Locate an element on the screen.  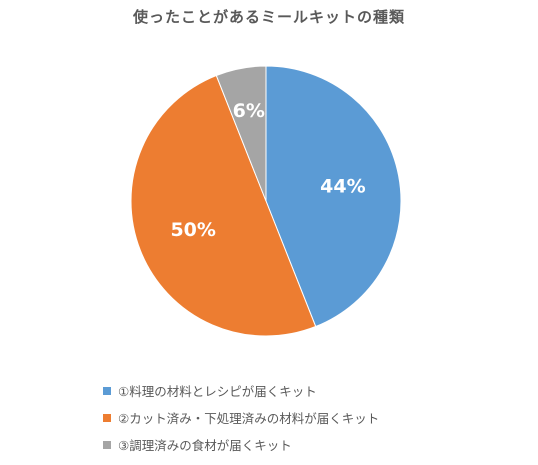
legend-item-2: ②カット済み・下処理済みの材料が届くキット is located at coordinates (313, 417).